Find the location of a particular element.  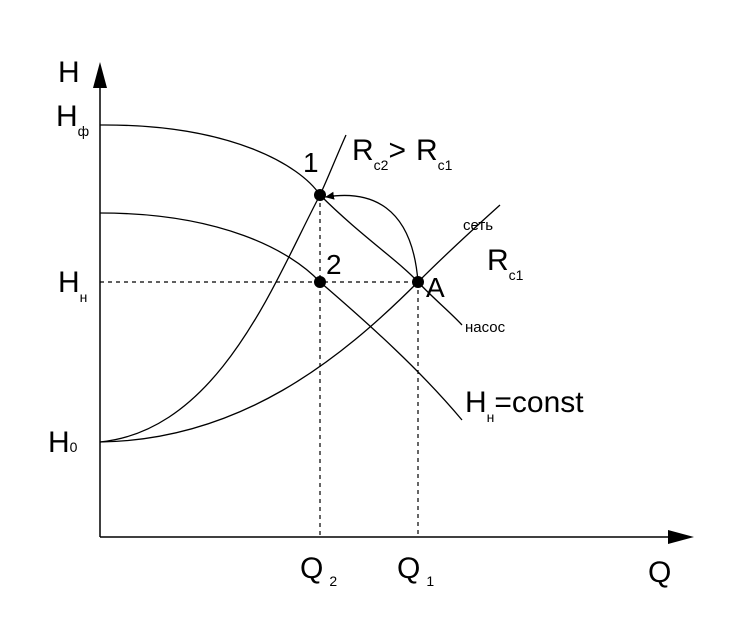

const-label: Hн=const is located at coordinates (524, 405).